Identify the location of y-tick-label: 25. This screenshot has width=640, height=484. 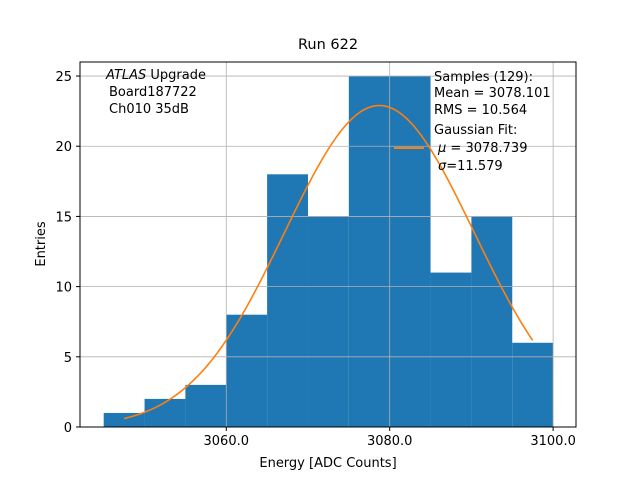
(63, 77).